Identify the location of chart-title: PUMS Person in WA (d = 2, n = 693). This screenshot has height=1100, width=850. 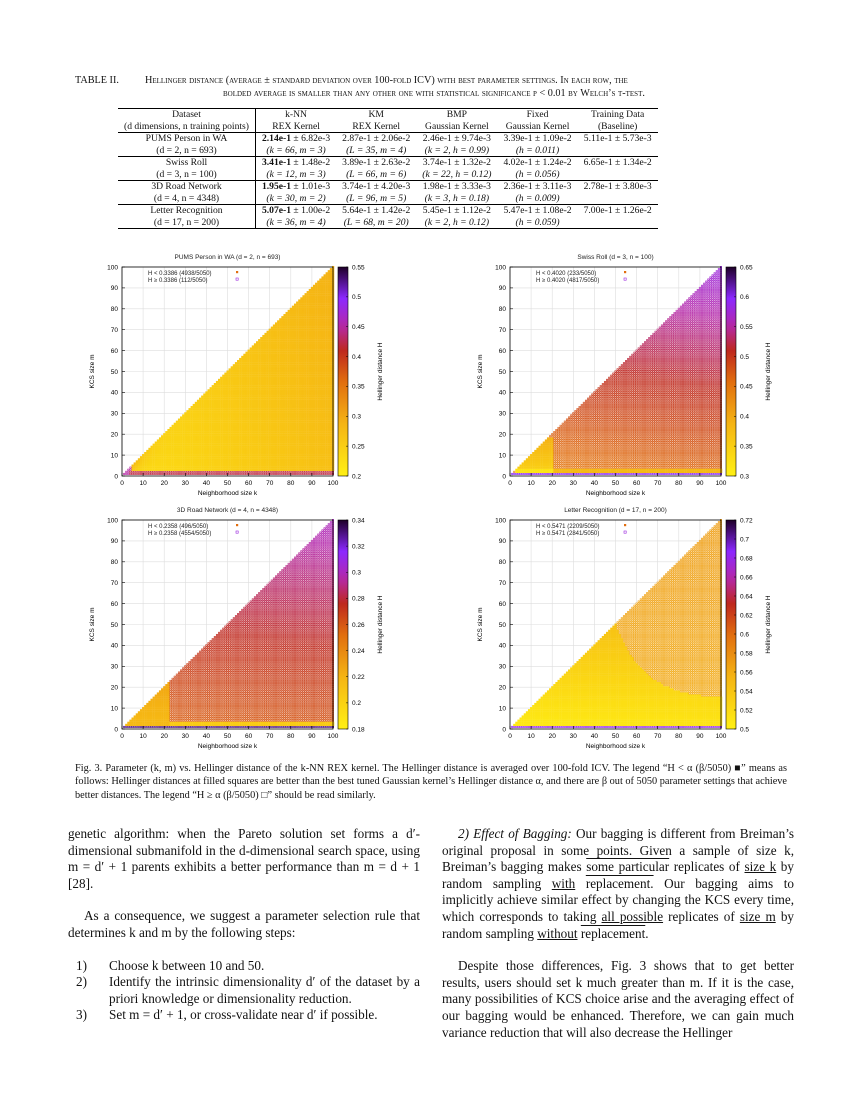
(228, 257).